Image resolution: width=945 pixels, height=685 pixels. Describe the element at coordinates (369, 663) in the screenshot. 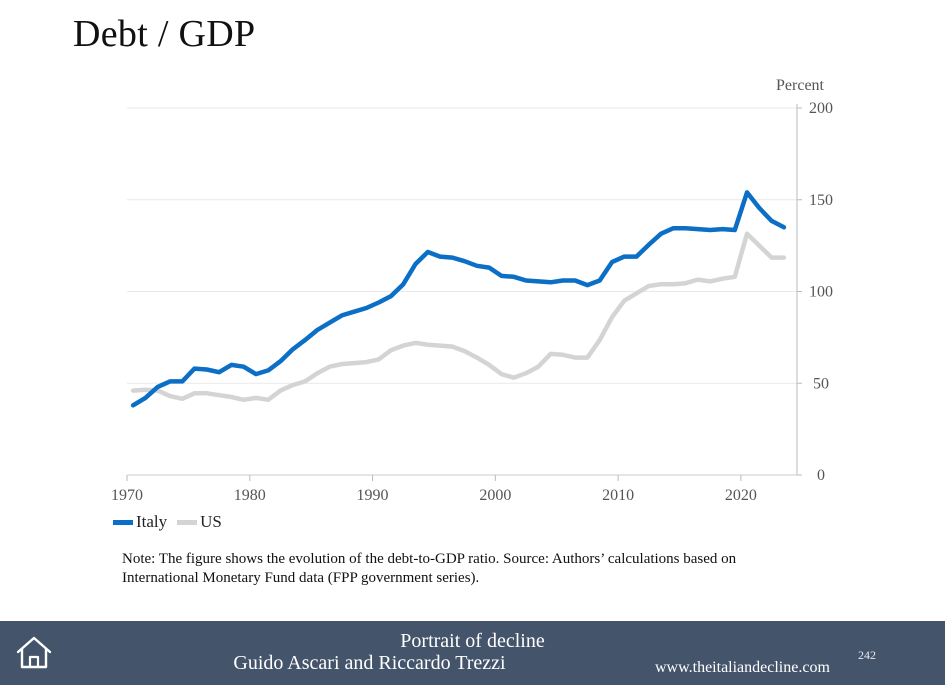

I see `footer-line-2: Guido Ascari and Riccardo Trezzi` at that location.